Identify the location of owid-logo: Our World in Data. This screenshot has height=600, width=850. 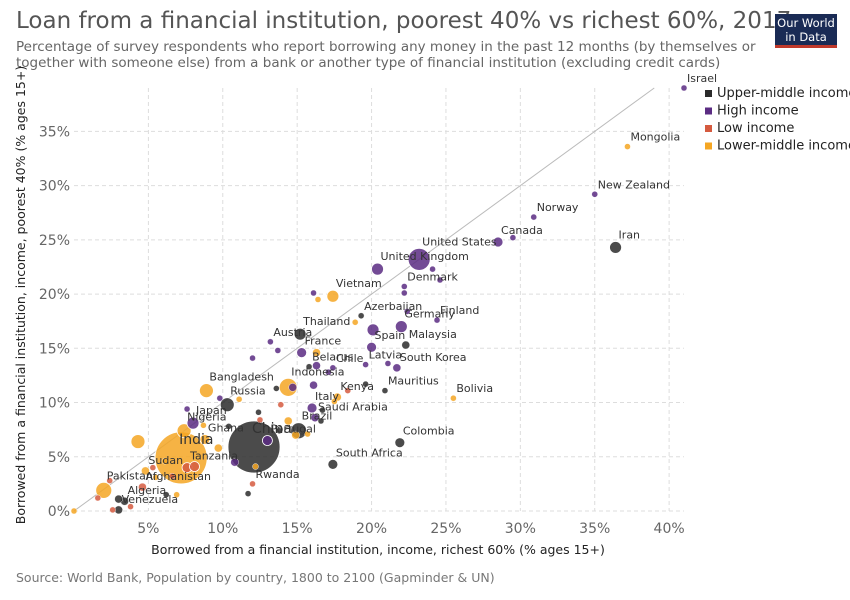
(806, 31).